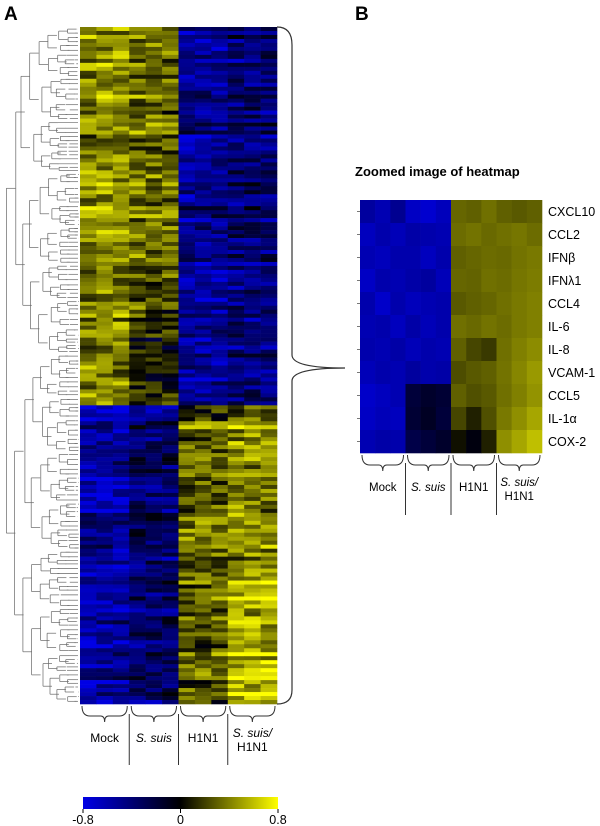  Describe the element at coordinates (564, 235) in the screenshot. I see `gene-label: CCL2` at that location.